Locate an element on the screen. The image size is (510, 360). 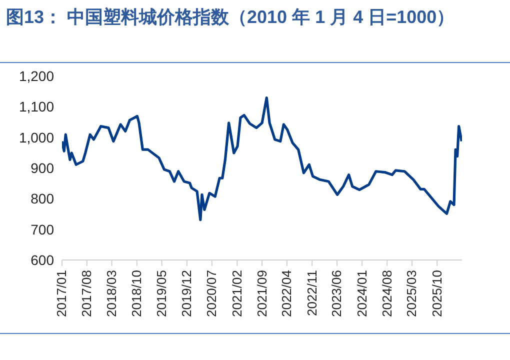
y-tick-label: 700 is located at coordinates (42, 229).